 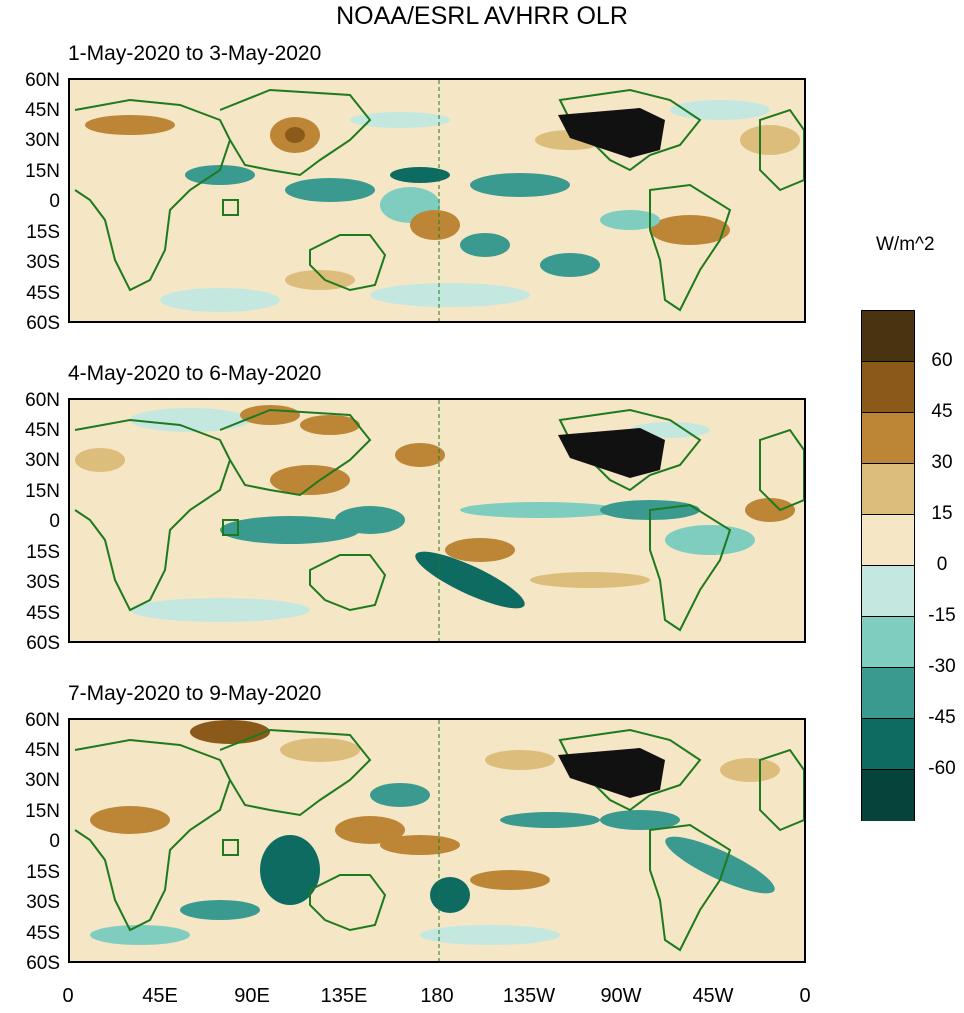 I want to click on colorbar-title: W/m^2, so click(x=905, y=244).